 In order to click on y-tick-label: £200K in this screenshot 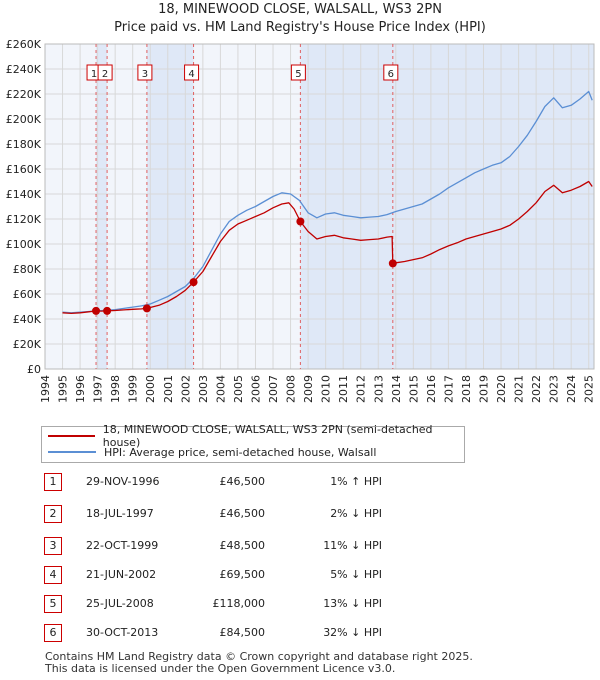, I will do `click(24, 119)`.